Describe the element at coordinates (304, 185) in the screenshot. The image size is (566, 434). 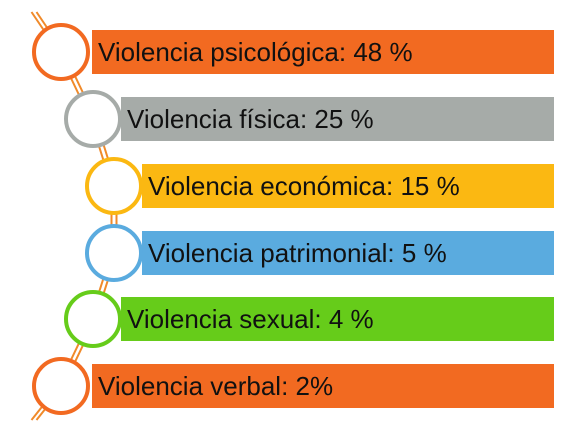
I see `item-label: Violencia económica: 15 %` at that location.